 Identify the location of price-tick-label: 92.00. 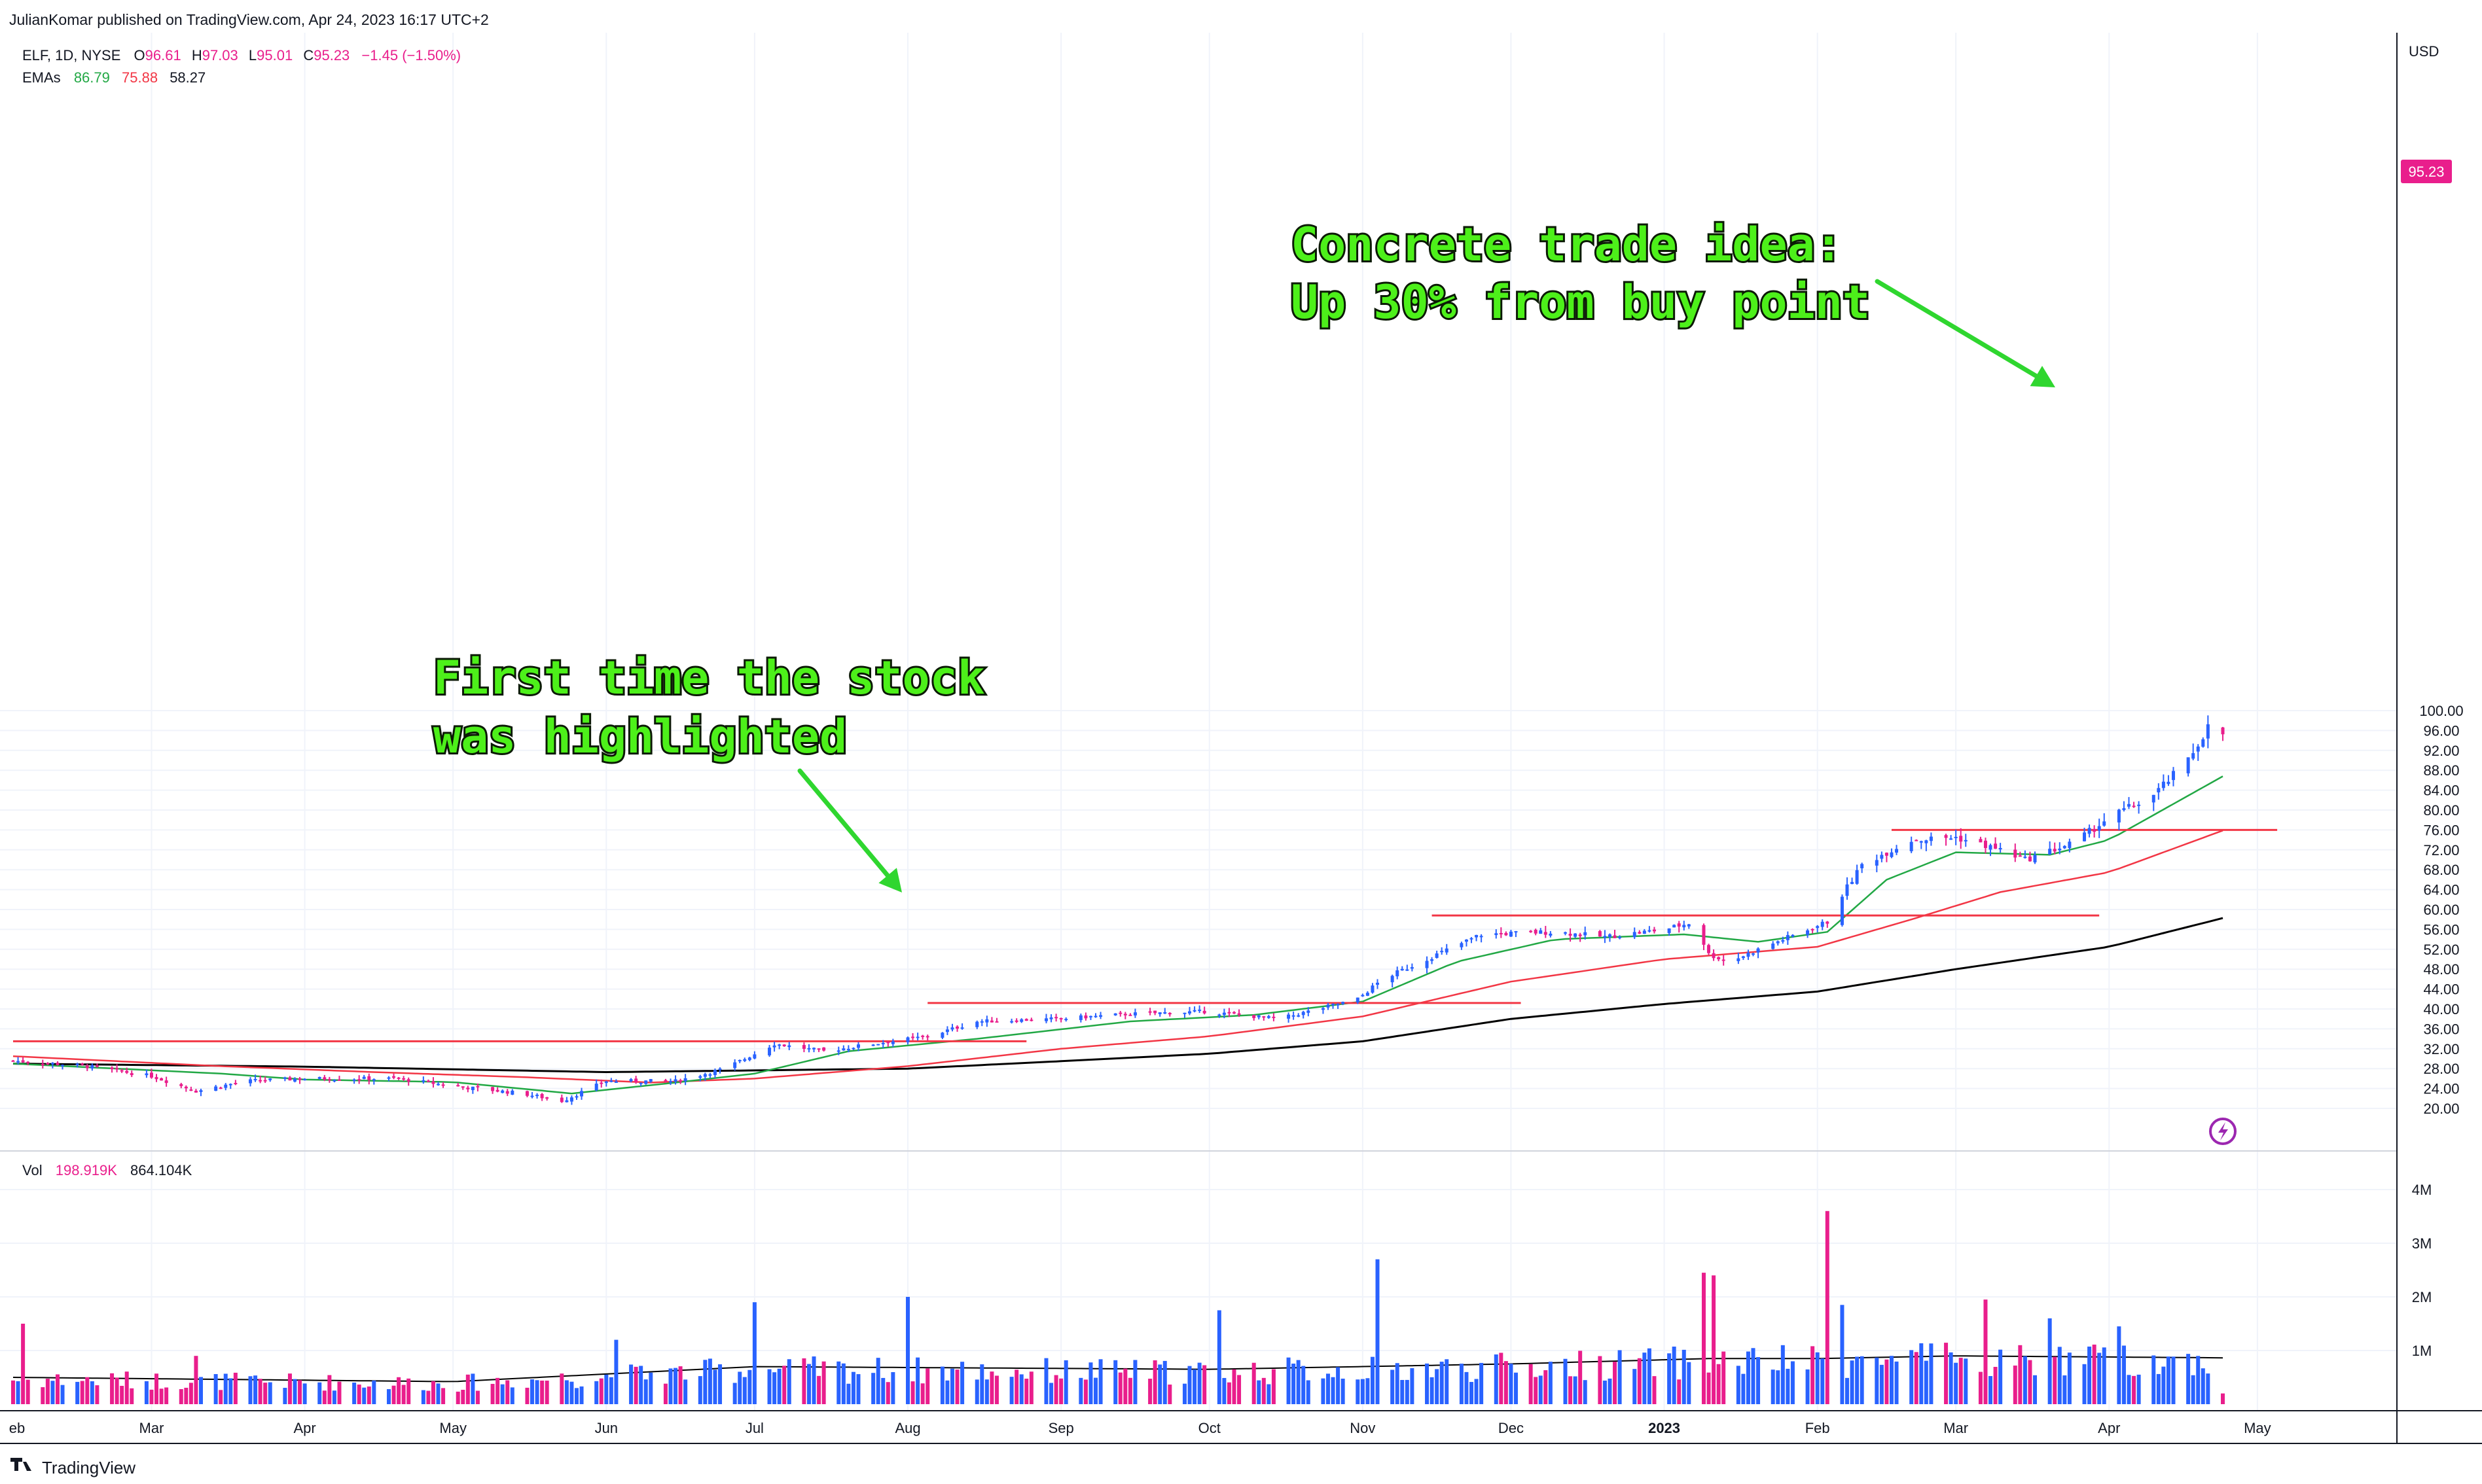
(2441, 751).